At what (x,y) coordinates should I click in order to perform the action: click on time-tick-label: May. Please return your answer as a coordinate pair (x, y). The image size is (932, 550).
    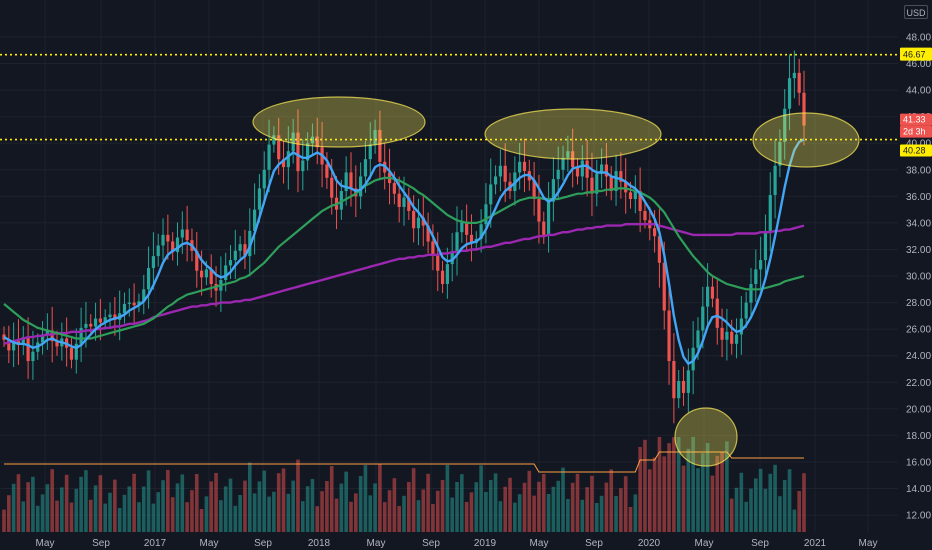
    Looking at the image, I should click on (209, 543).